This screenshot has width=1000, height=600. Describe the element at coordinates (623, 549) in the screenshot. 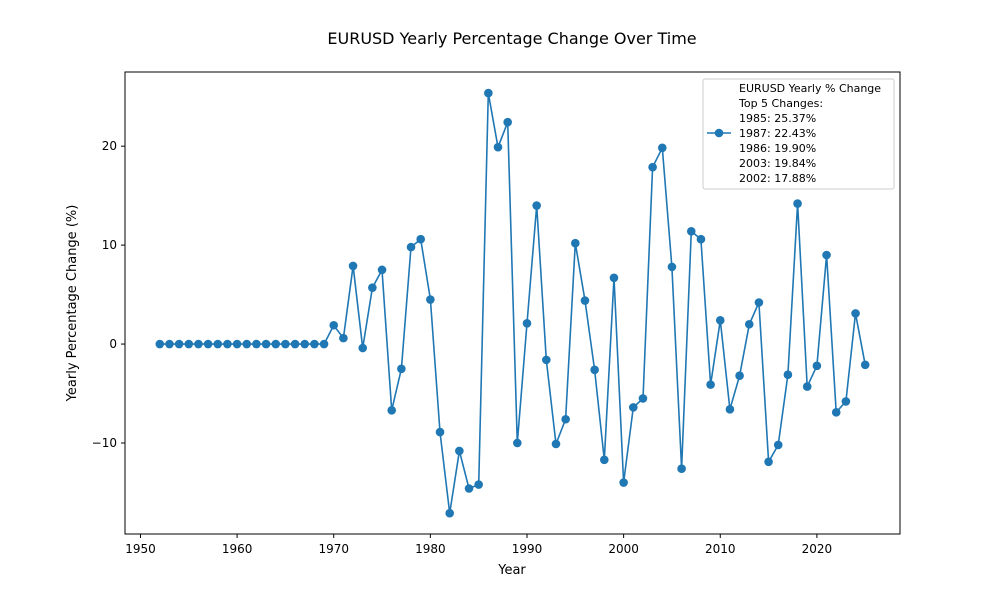

I see `x-tick-label: 2000` at that location.